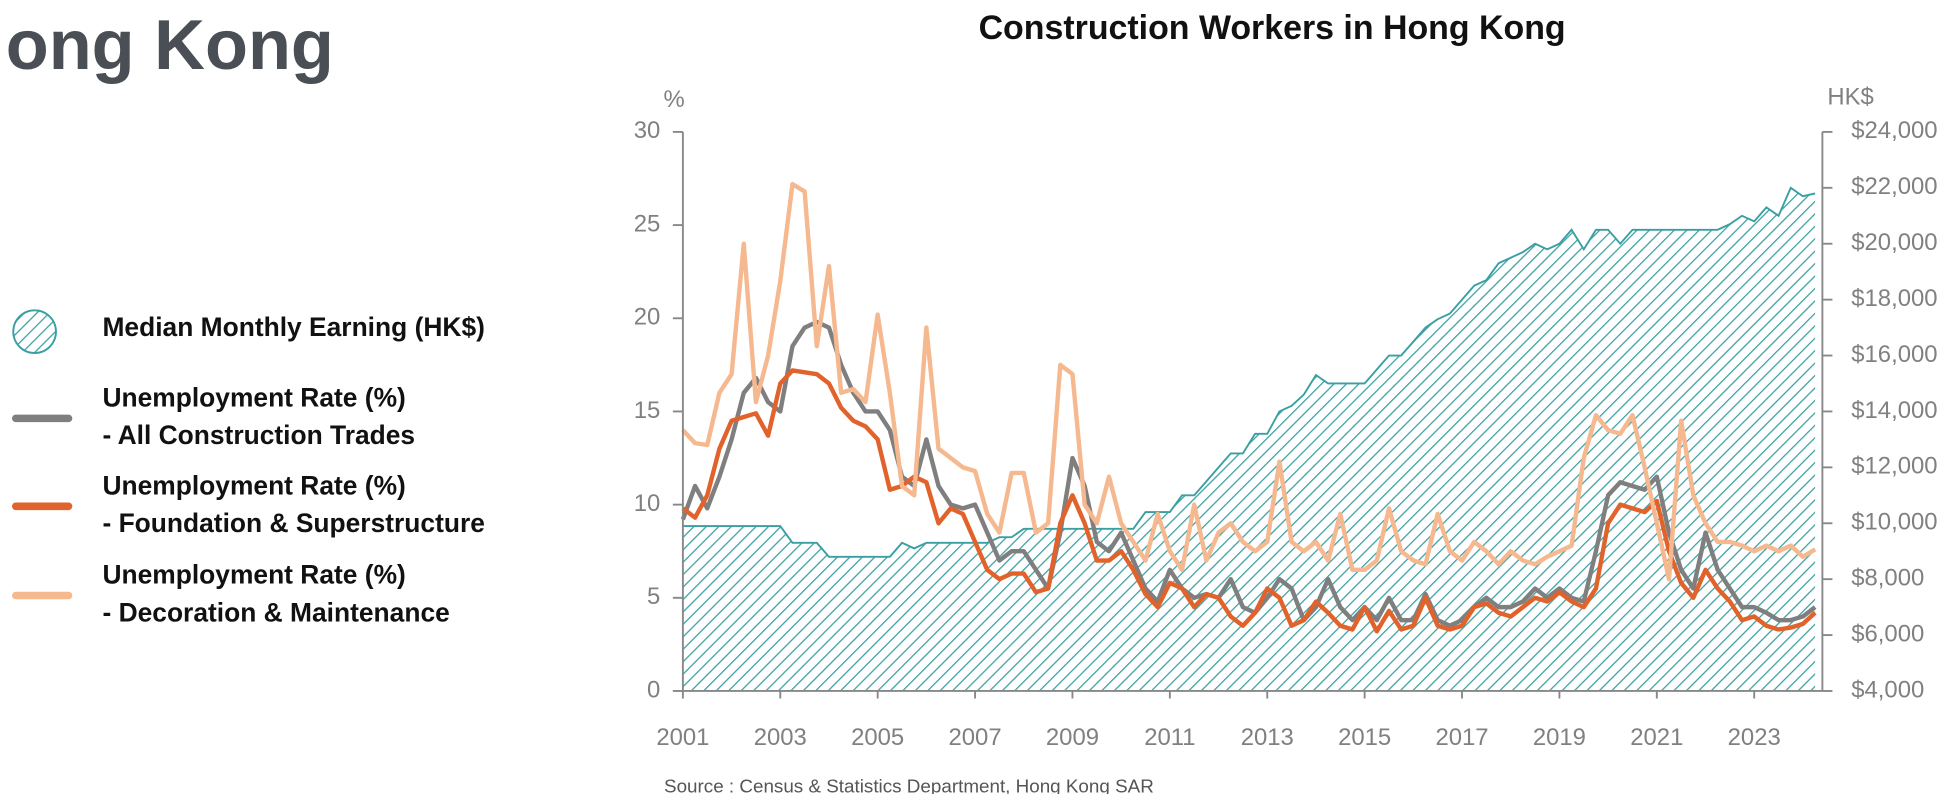 The height and width of the screenshot is (794, 1955). What do you see at coordinates (1894, 298) in the screenshot?
I see `y2-tick-label: $18,000` at bounding box center [1894, 298].